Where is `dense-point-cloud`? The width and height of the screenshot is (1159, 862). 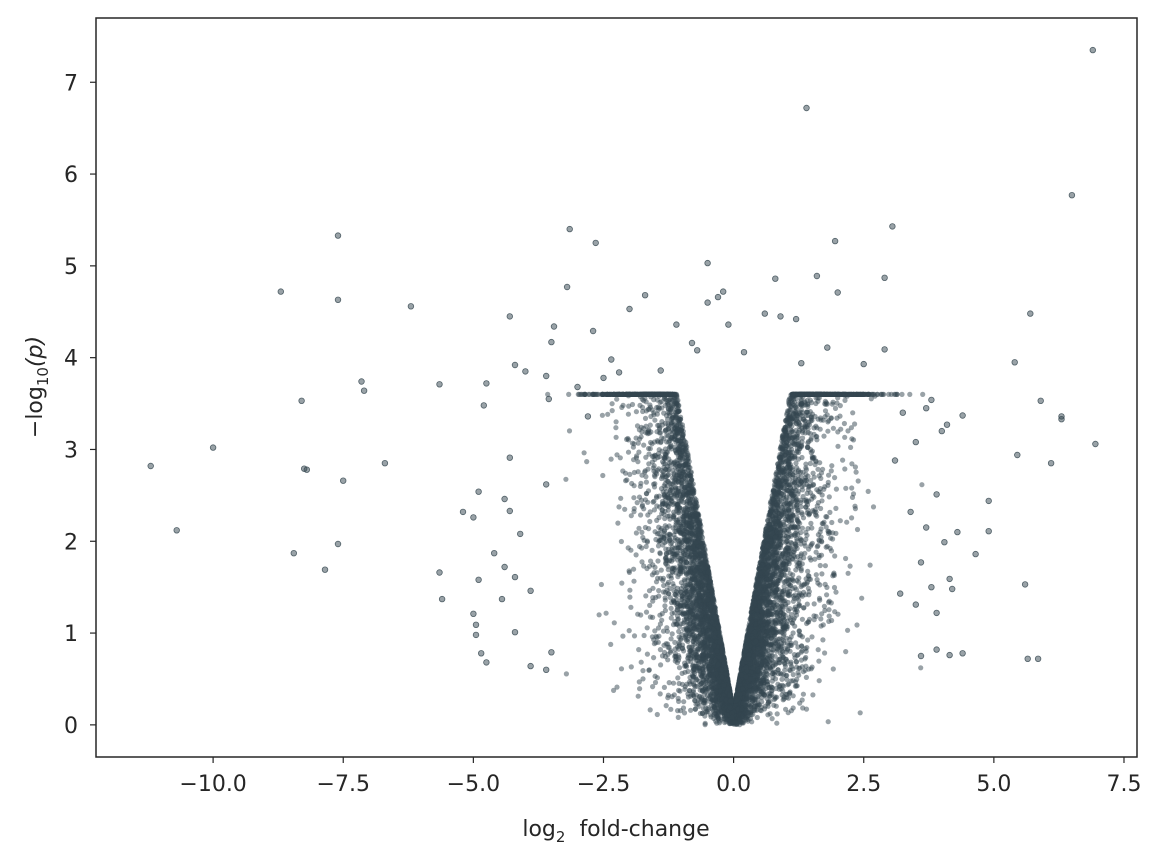 dense-point-cloud is located at coordinates (735, 559).